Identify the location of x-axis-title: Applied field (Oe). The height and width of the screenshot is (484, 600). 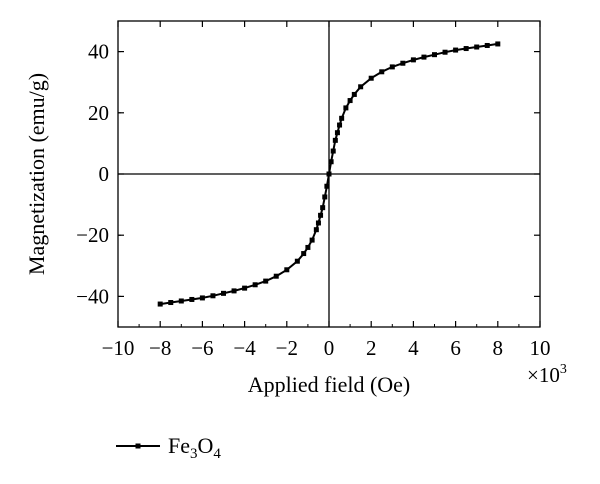
(329, 384).